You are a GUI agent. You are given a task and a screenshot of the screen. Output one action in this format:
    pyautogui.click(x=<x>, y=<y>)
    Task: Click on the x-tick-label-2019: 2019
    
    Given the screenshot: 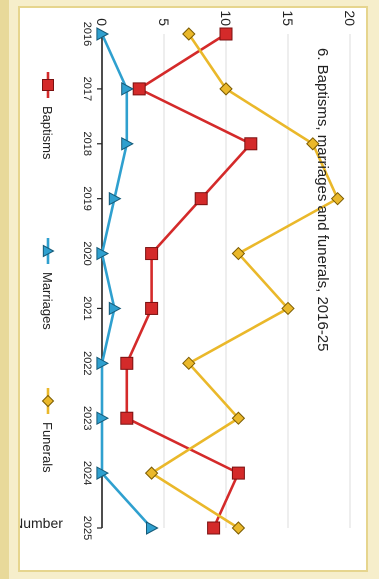 What is the action you would take?
    pyautogui.click(x=87, y=198)
    